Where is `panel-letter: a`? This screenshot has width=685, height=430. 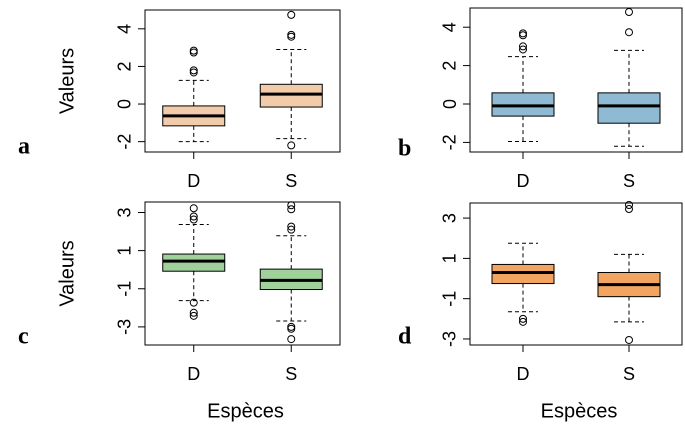 panel-letter: a is located at coordinates (24, 147).